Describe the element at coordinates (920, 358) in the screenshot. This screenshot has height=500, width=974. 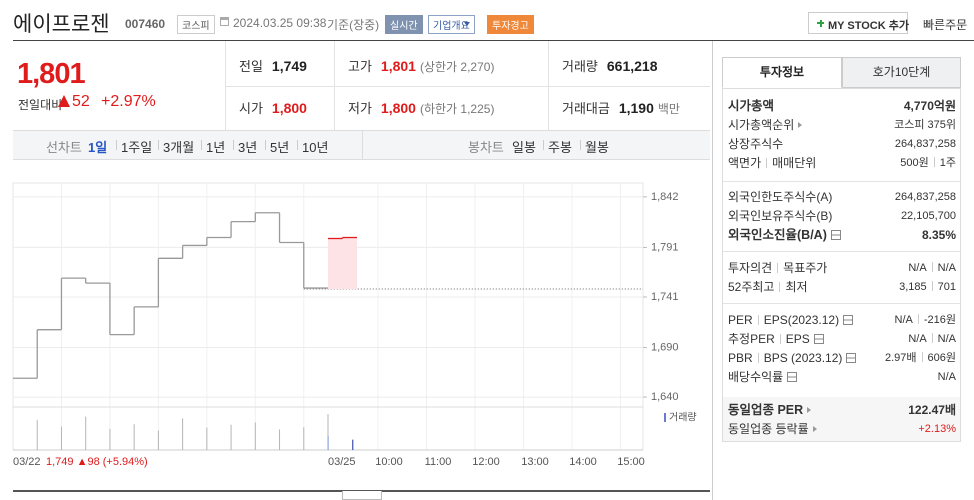
I see `row-value: 2.97배 606원` at that location.